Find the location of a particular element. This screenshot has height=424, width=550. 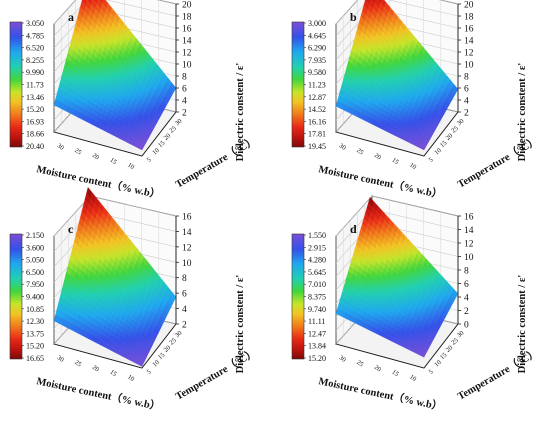

colorbar-tick-label: 7.950 is located at coordinates (35, 284).